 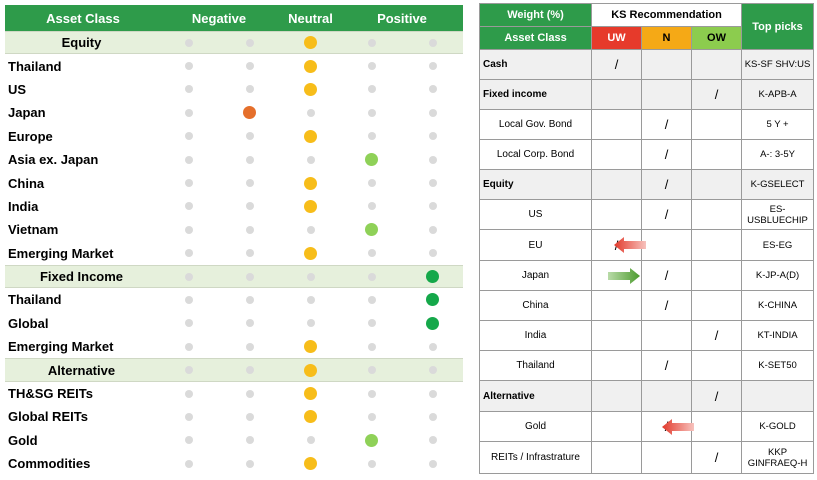 What do you see at coordinates (234, 370) in the screenshot?
I see `section-row: Alternative` at bounding box center [234, 370].